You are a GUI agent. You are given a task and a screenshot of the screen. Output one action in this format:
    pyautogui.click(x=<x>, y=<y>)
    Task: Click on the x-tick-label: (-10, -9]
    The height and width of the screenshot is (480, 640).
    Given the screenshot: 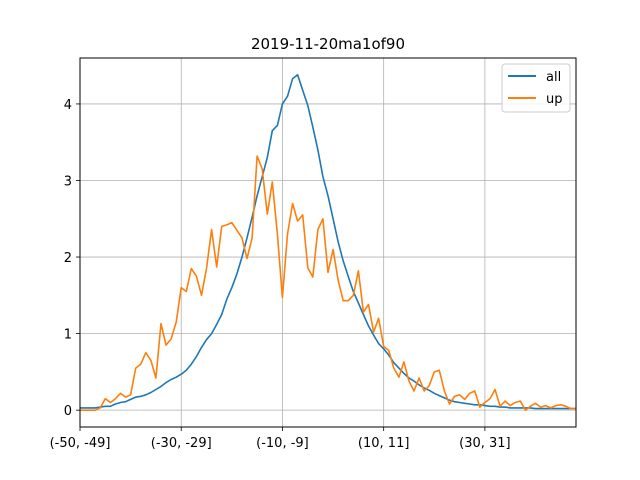 What is the action you would take?
    pyautogui.click(x=282, y=443)
    